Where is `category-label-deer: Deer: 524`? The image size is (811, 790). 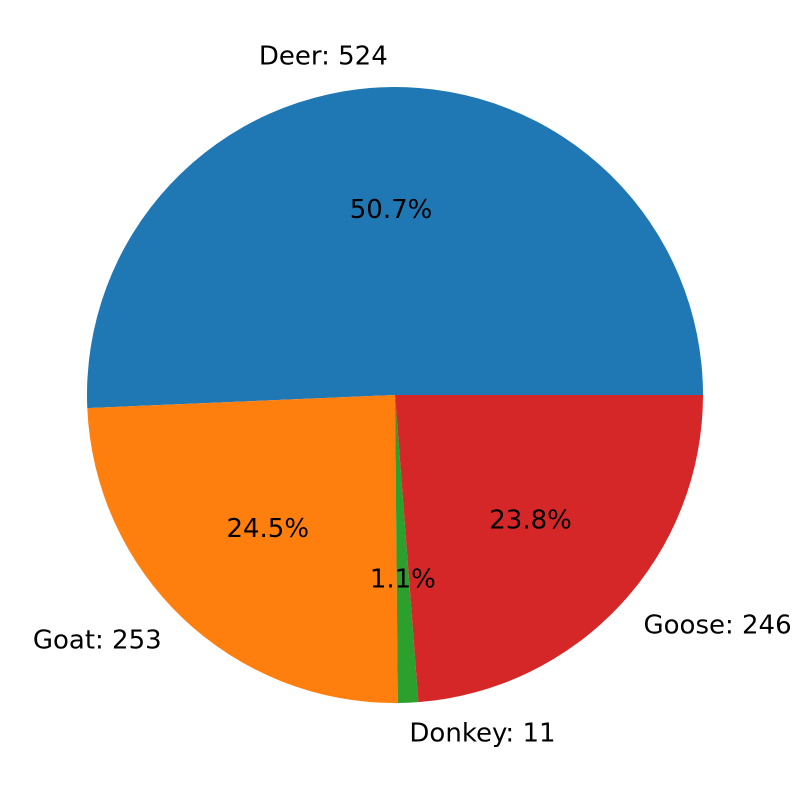
category-label-deer: Deer: 524 is located at coordinates (323, 56).